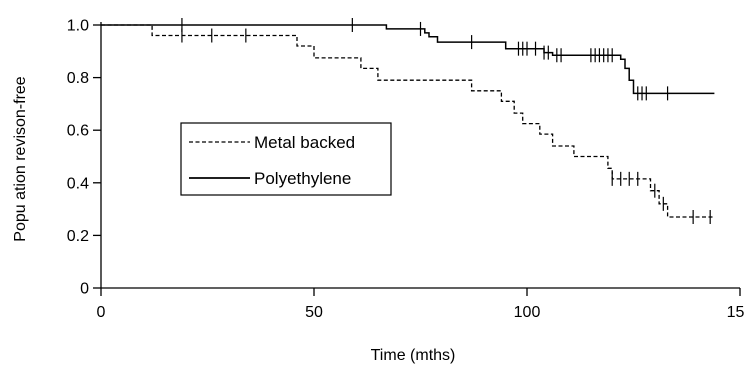 This screenshot has width=745, height=367. Describe the element at coordinates (78, 183) in the screenshot. I see `y-tick-label: 0.4` at that location.